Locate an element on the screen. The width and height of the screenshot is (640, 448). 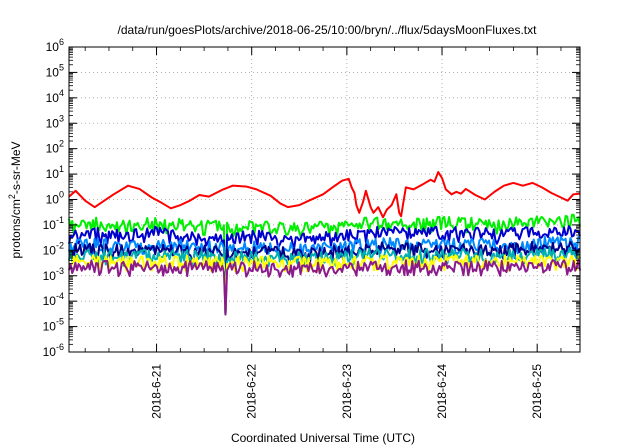
y-axis-label-pre: protons/cm is located at coordinates (16, 228).